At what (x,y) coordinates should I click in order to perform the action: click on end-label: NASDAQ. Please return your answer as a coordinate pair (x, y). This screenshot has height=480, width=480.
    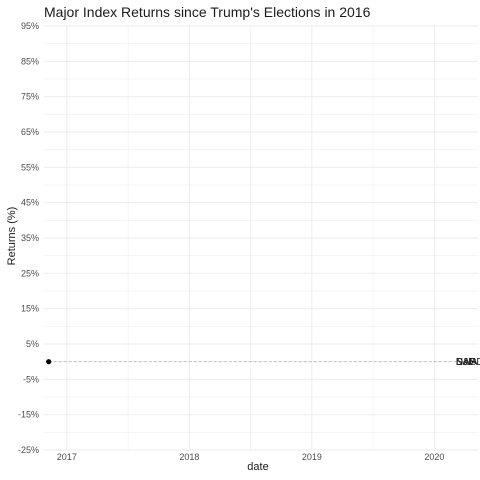
    Looking at the image, I should click on (468, 362).